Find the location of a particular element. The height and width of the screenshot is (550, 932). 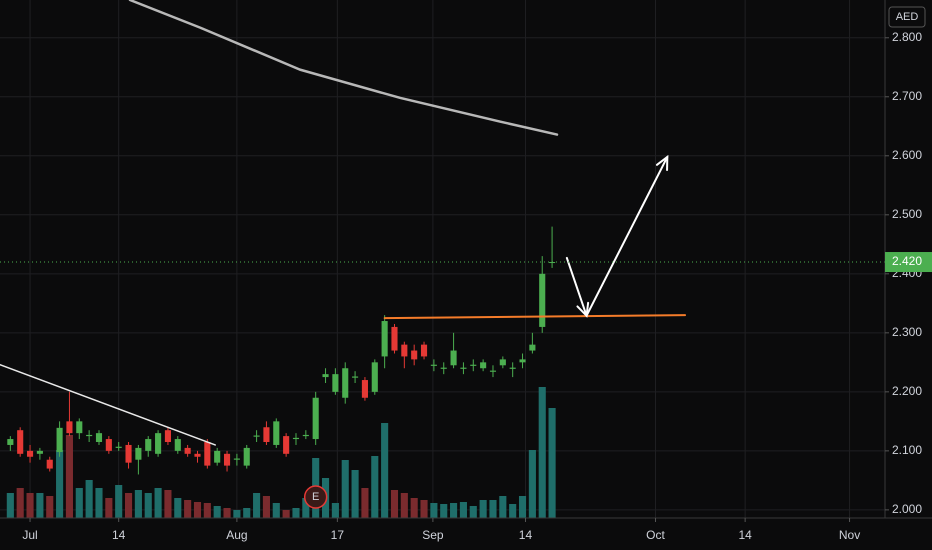

earnings-label: E is located at coordinates (315, 497).